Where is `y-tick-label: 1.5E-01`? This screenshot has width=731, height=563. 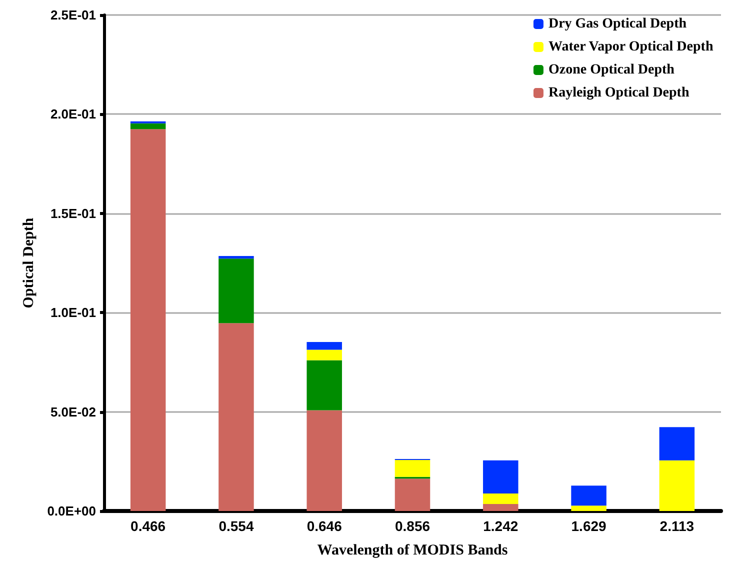 y-tick-label: 1.5E-01 is located at coordinates (73, 213).